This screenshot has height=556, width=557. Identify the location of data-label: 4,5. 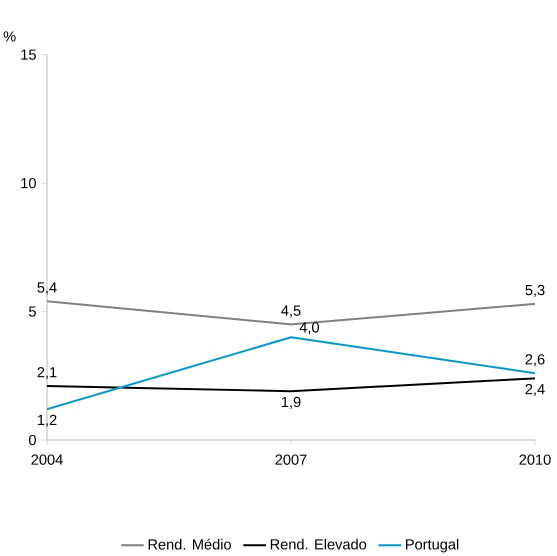
(291, 312).